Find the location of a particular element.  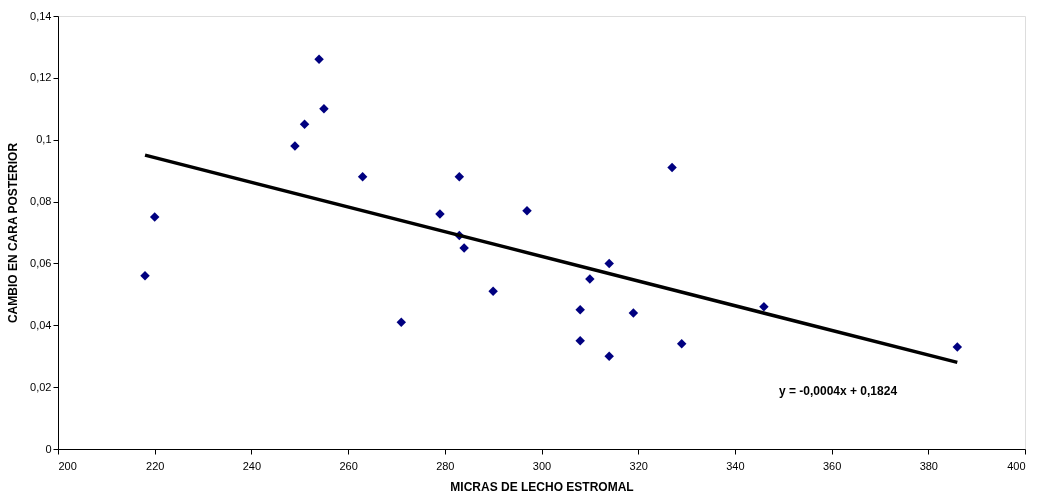

y-tick-label: 0,04 is located at coordinates (41, 324).